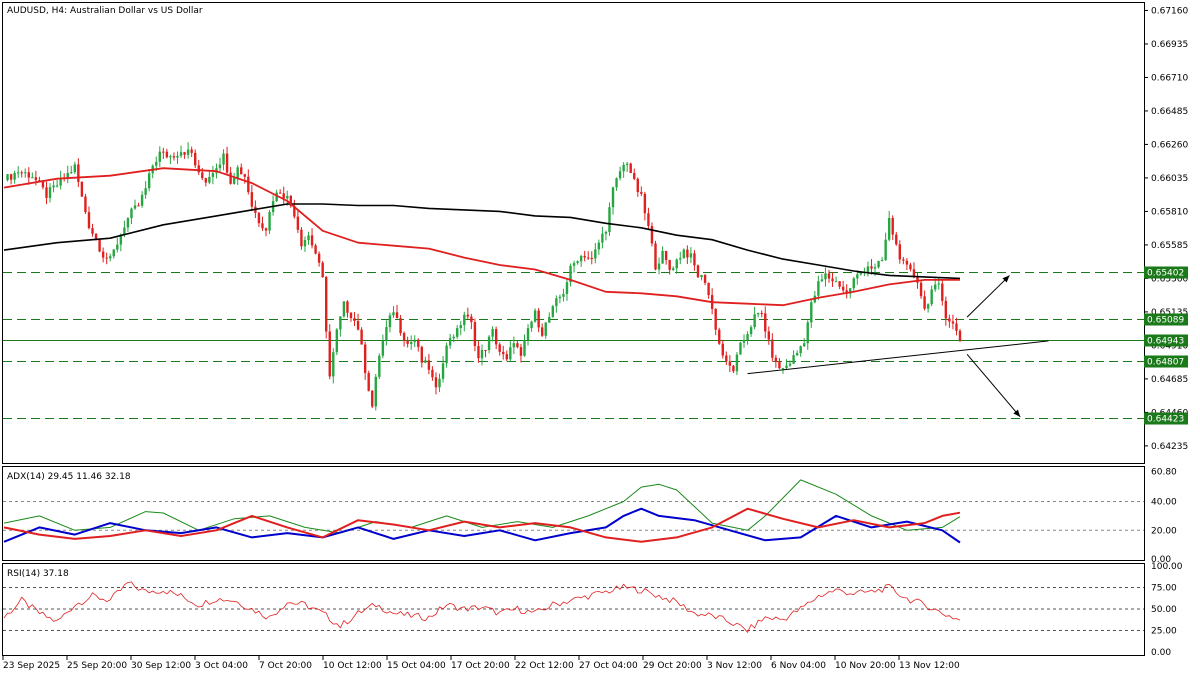  I want to click on arrow-line, so click(993, 386).